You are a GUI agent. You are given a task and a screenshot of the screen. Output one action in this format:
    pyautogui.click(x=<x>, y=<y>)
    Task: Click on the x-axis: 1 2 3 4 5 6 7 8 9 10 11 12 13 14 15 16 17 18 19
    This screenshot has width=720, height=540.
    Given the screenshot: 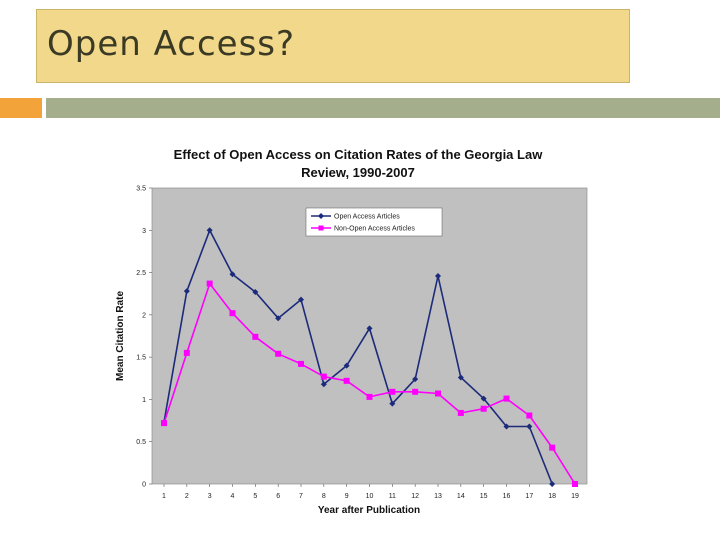 What is the action you would take?
    pyautogui.click(x=370, y=492)
    